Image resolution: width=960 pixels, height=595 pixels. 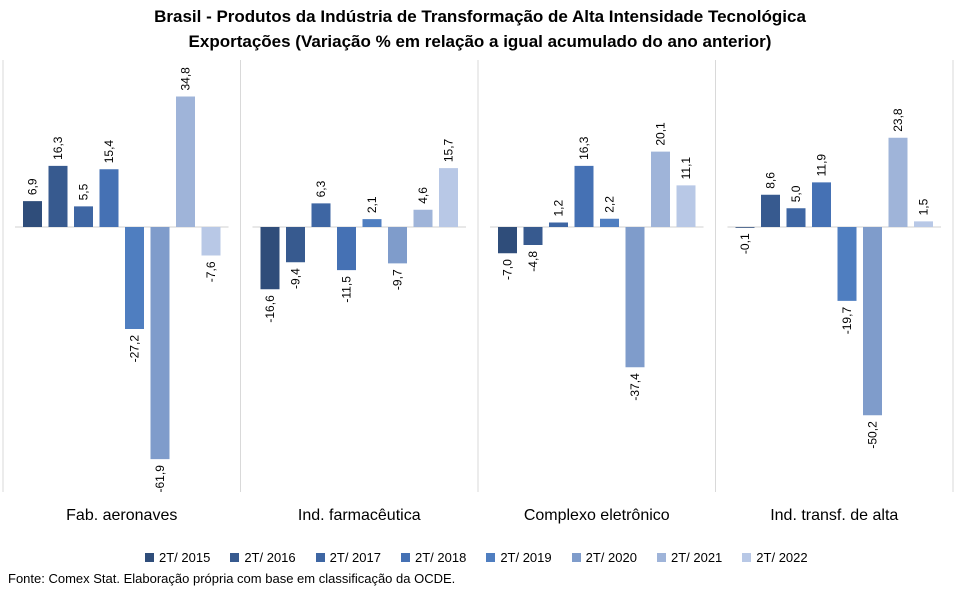 I want to click on data-label: -16,6, so click(x=270, y=309).